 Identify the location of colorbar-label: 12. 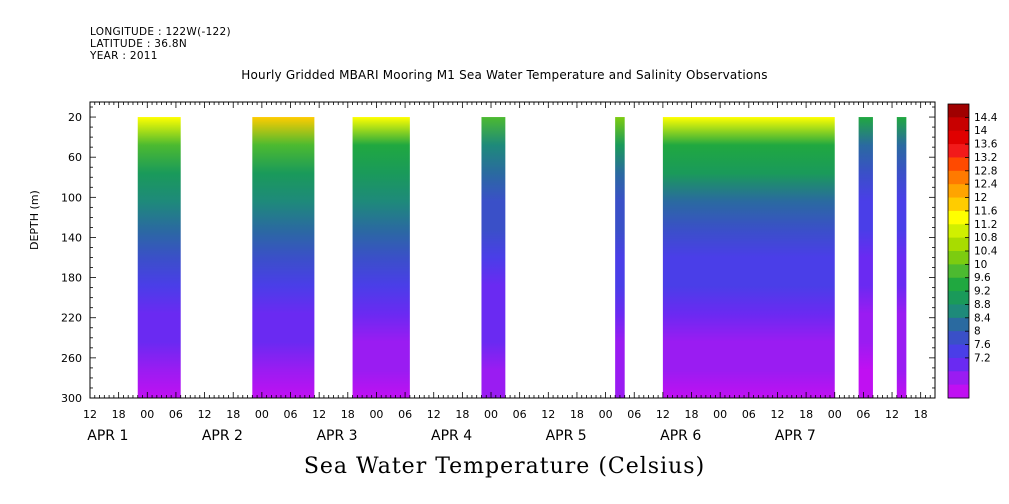
(980, 198).